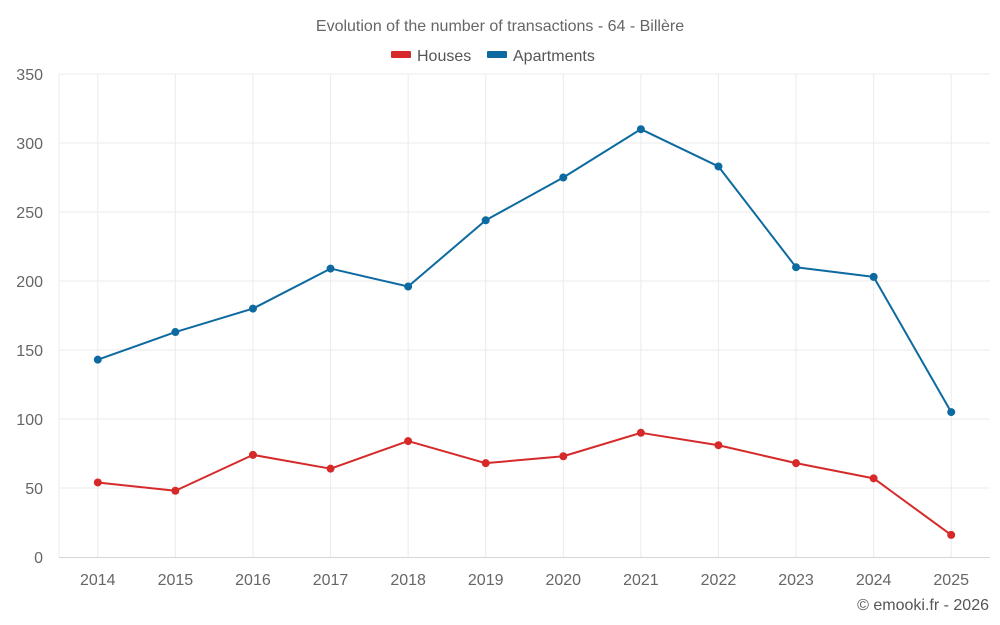 This screenshot has width=1000, height=625. What do you see at coordinates (874, 580) in the screenshot?
I see `x-tick-label: 2024` at bounding box center [874, 580].